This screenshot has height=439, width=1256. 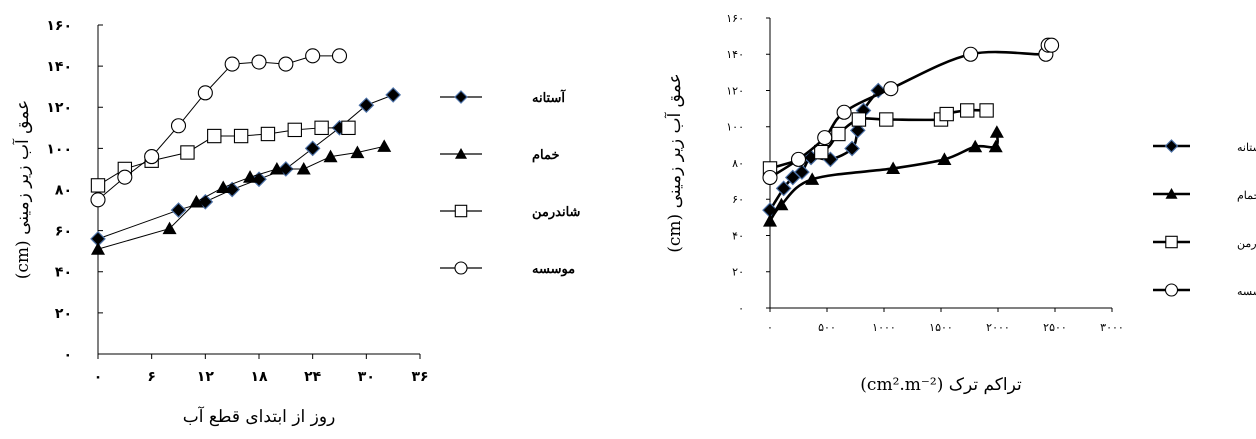 What do you see at coordinates (735, 127) in the screenshot?
I see `y-tick-label: ۱۰۰` at bounding box center [735, 127].